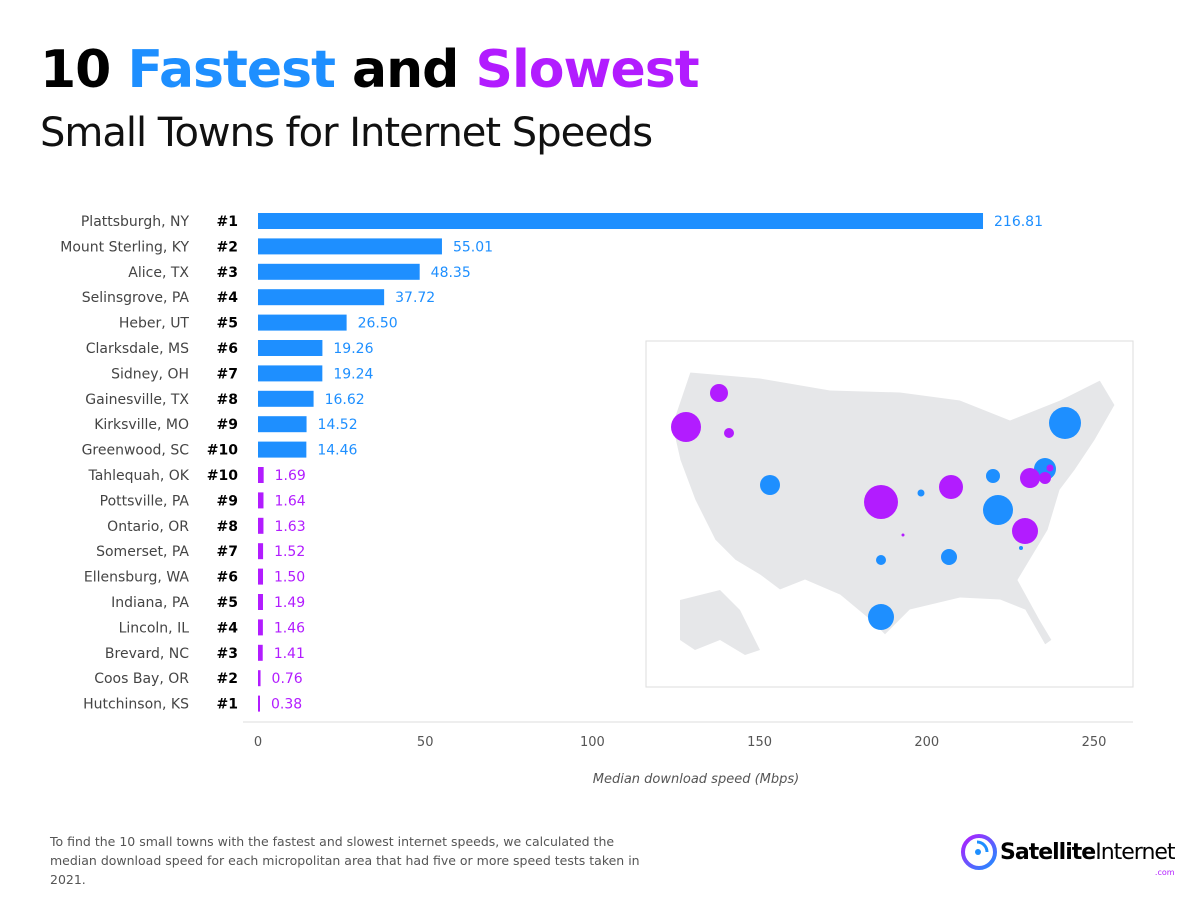 The height and width of the screenshot is (901, 1201). What do you see at coordinates (759, 742) in the screenshot?
I see `x-tick-label: 150` at bounding box center [759, 742].